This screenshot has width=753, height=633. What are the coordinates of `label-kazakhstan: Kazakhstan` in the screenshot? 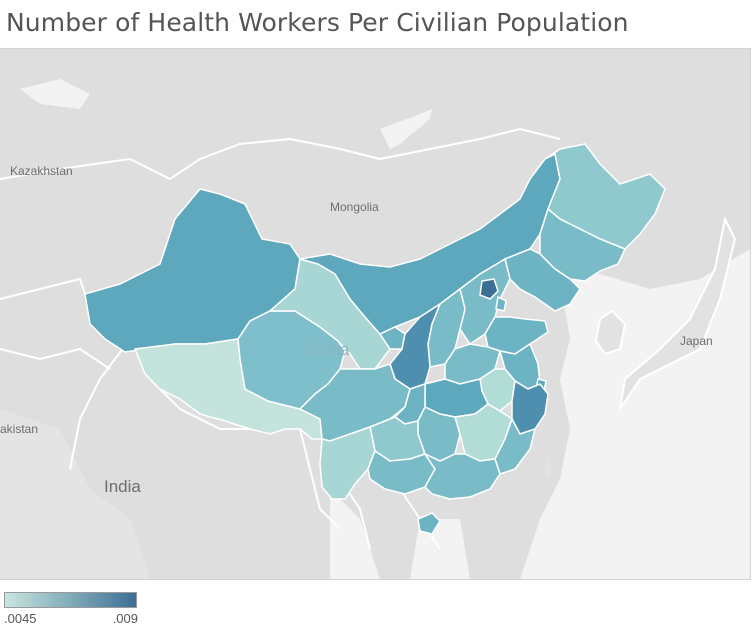 It's located at (41, 171).